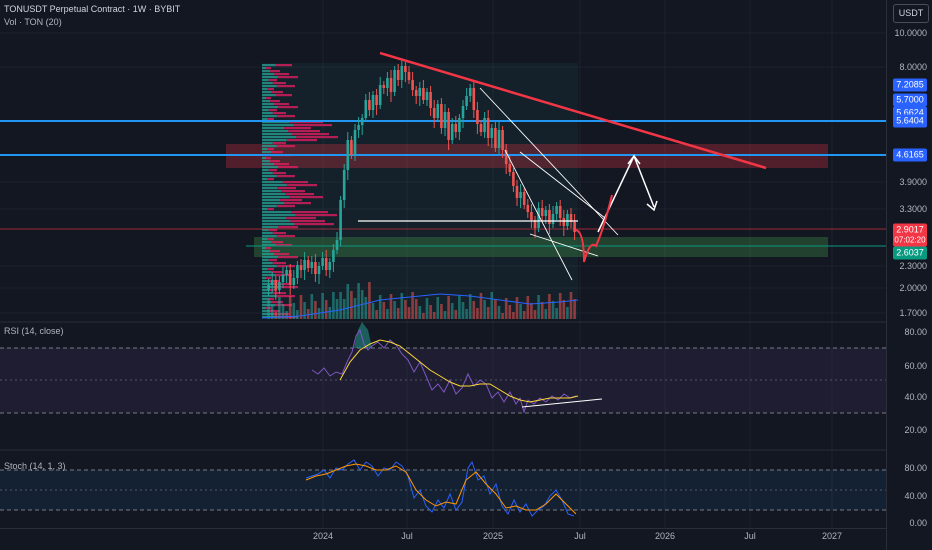  What do you see at coordinates (323, 536) in the screenshot?
I see `time-label: 2024` at bounding box center [323, 536].